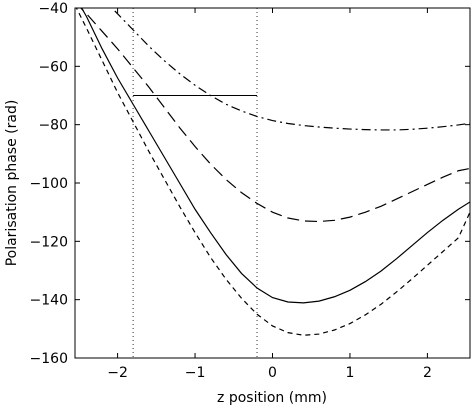  What do you see at coordinates (12, 183) in the screenshot?
I see `y-axis-title: Polarisation phase (rad)` at bounding box center [12, 183].